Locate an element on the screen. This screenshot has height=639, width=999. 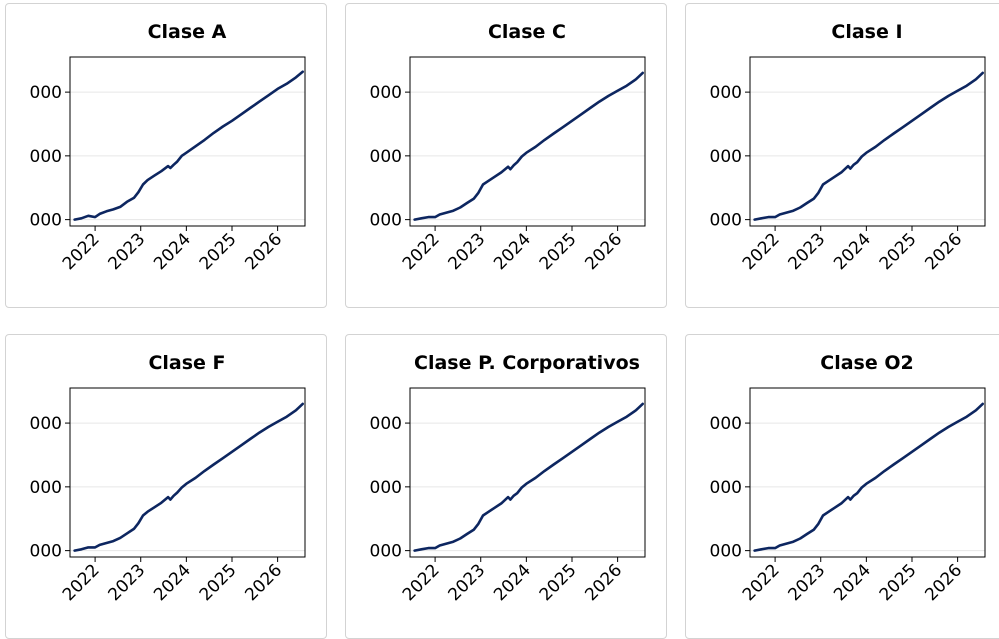
chart-title: Clase O2 is located at coordinates (866, 363).